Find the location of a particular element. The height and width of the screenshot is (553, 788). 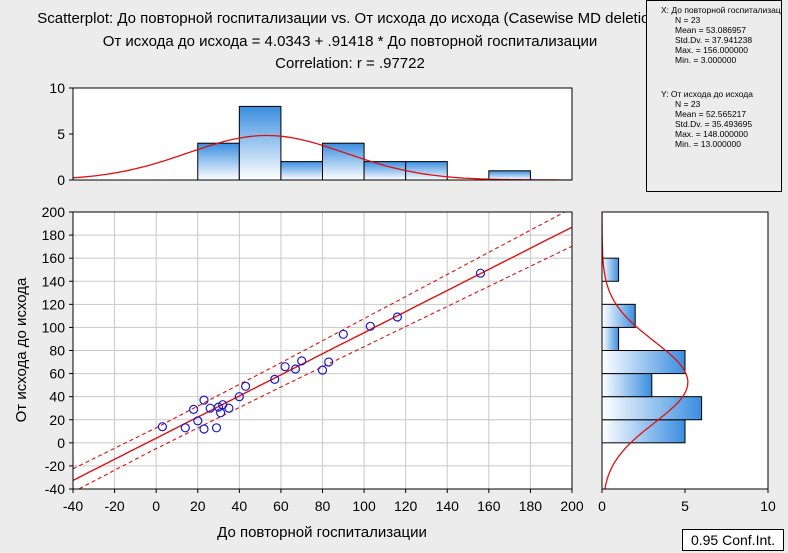

stats-y-min: Min. = 13.000000 is located at coordinates (708, 144).